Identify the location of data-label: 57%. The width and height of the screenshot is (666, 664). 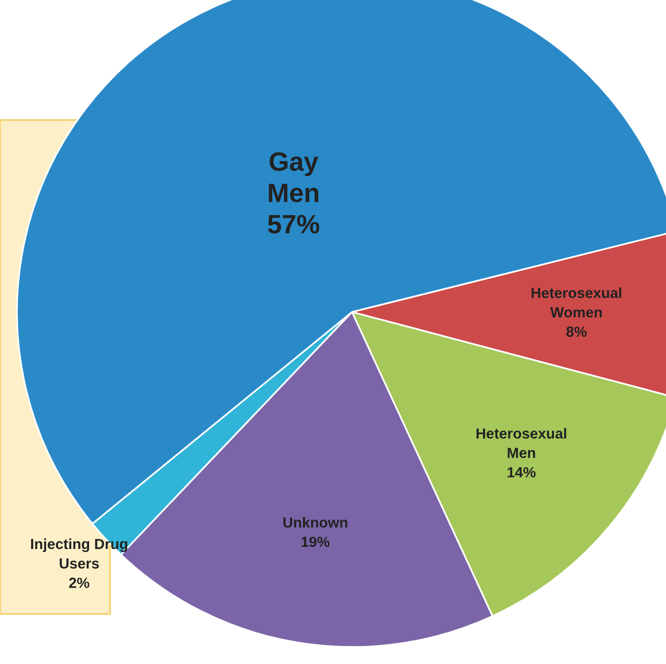
(294, 224).